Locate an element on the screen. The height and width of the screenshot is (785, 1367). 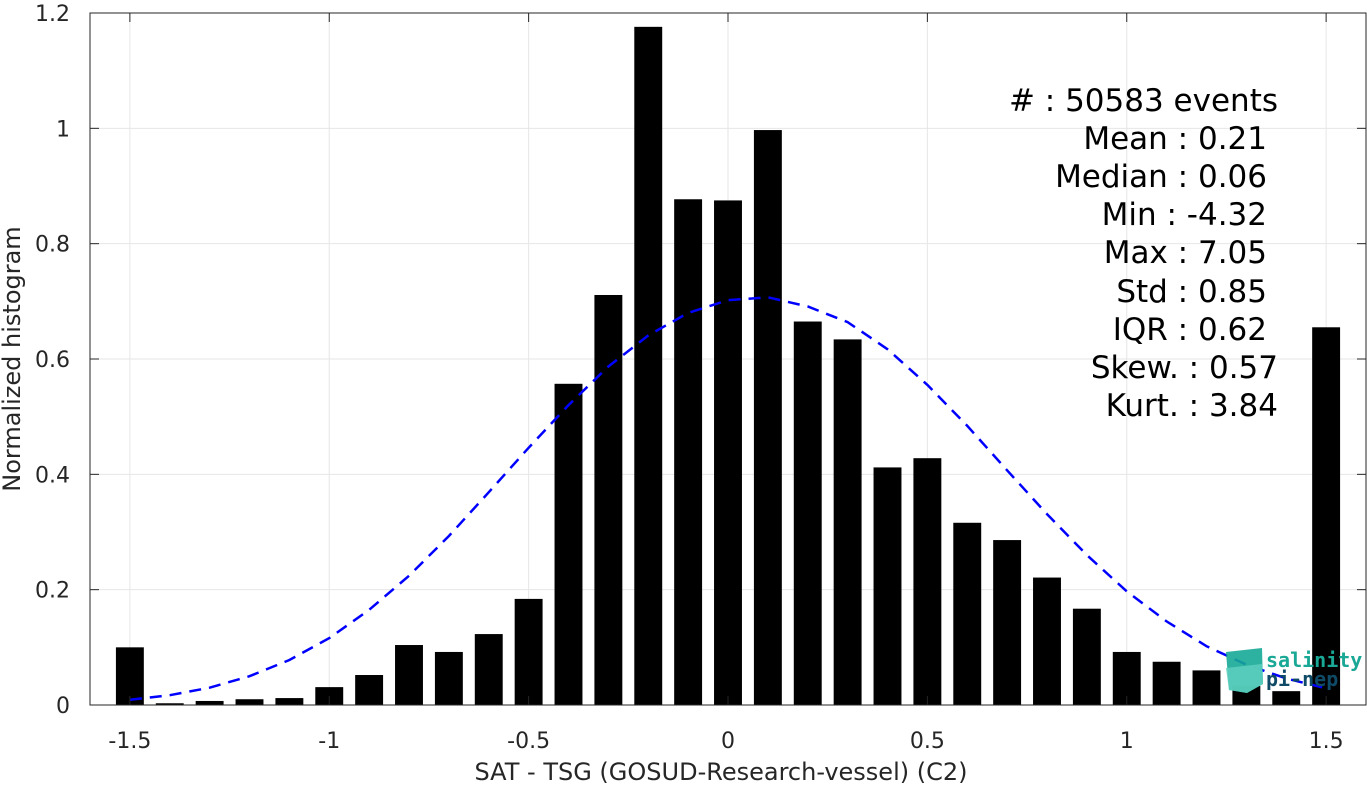
y-tick-label: 0.4 is located at coordinates (52, 475).